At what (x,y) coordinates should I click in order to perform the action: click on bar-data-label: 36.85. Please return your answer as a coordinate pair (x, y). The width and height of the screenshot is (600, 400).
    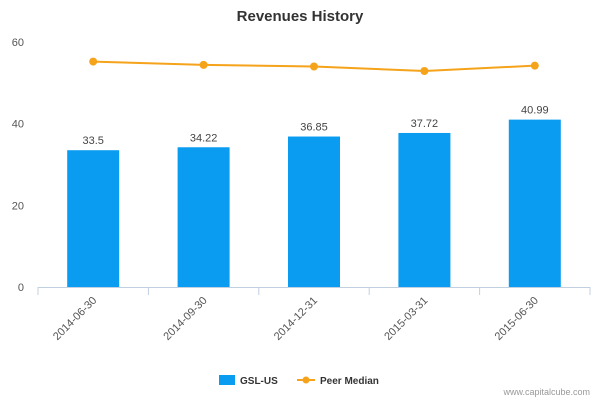
    Looking at the image, I should click on (314, 128).